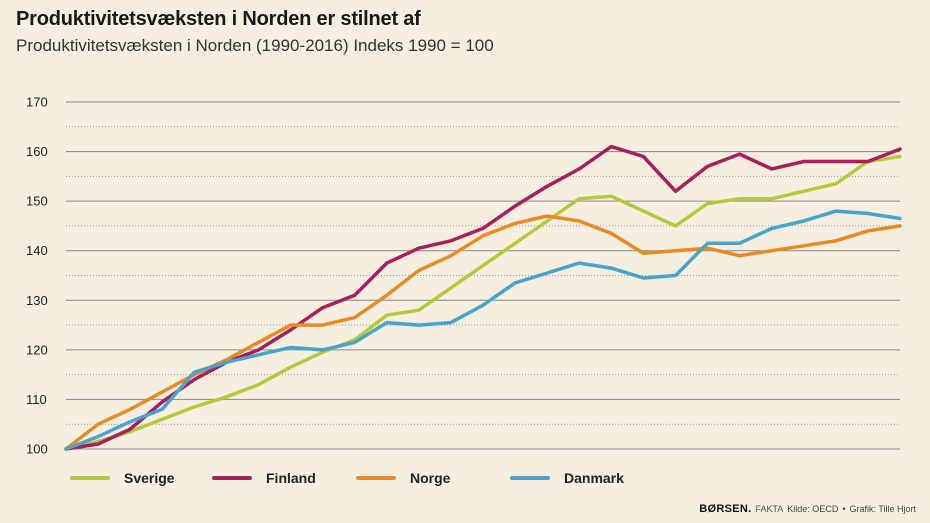  Describe the element at coordinates (291, 478) in the screenshot. I see `legend-label-finland: Finland` at that location.